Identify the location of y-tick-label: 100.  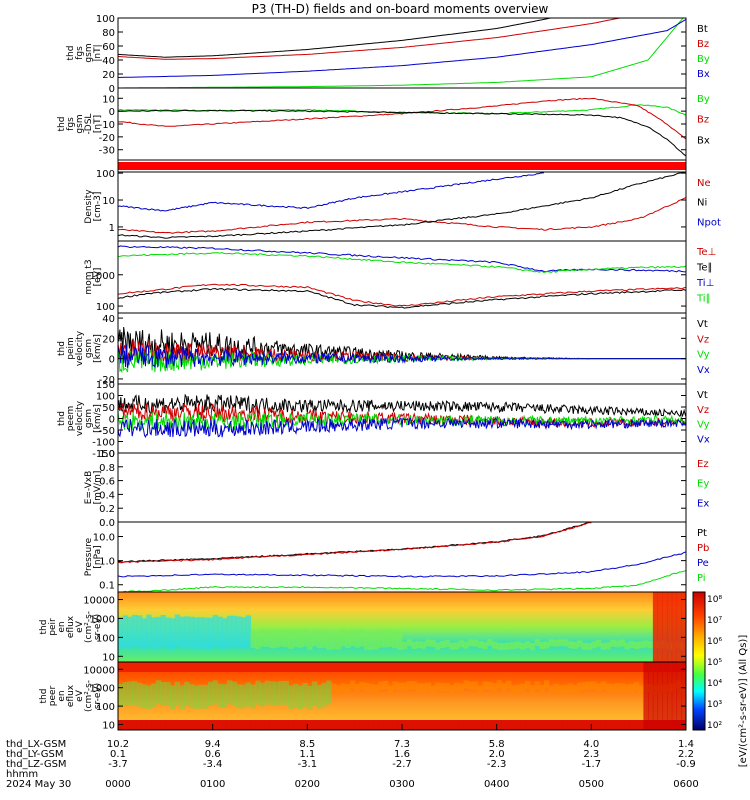
(105, 307).